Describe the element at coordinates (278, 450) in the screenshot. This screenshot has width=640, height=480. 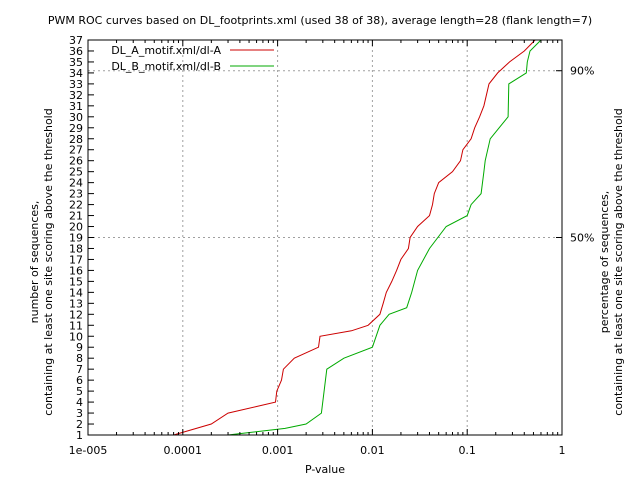
I see `x-tick-label: 0.001` at that location.